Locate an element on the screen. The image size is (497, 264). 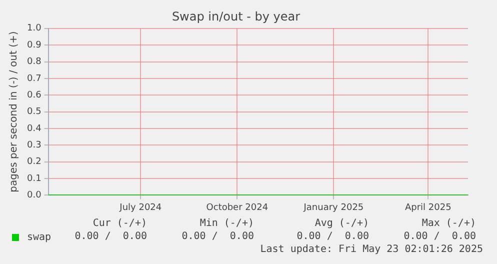
text: Cur (-/+) is located at coordinates (119, 223).